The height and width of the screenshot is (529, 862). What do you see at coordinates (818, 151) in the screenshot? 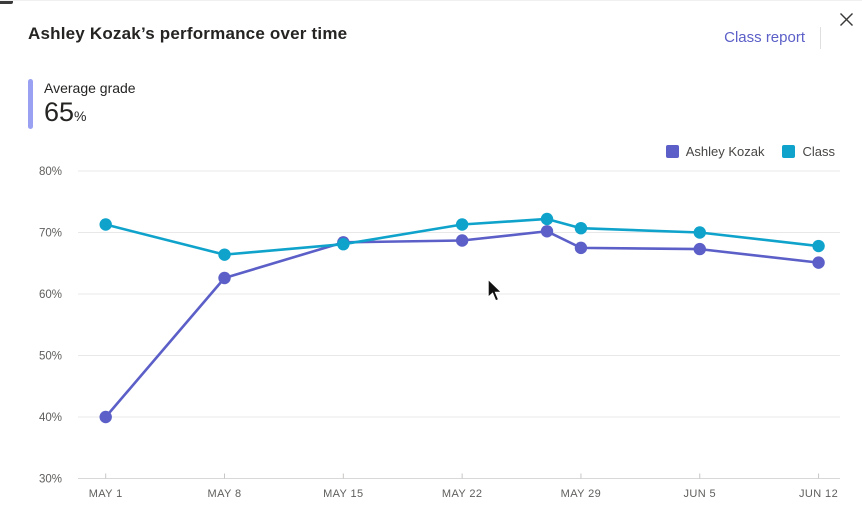
I see `legend-label: Class` at bounding box center [818, 151].